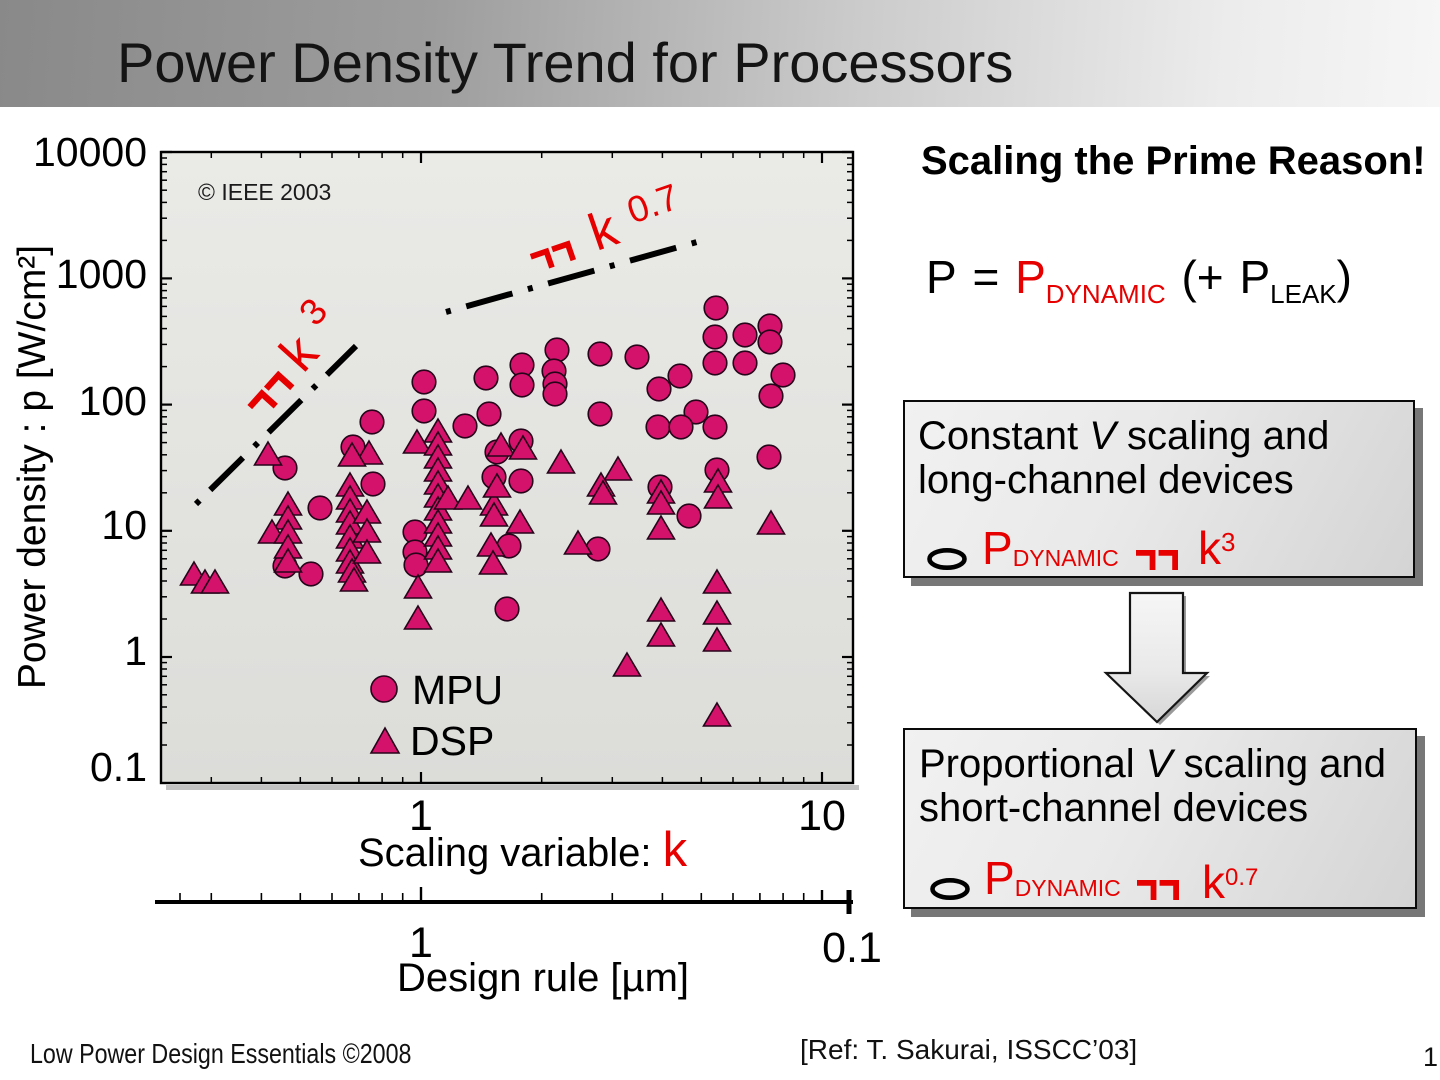  I want to click on svg-text: Scaling variable: k, so click(523, 850).